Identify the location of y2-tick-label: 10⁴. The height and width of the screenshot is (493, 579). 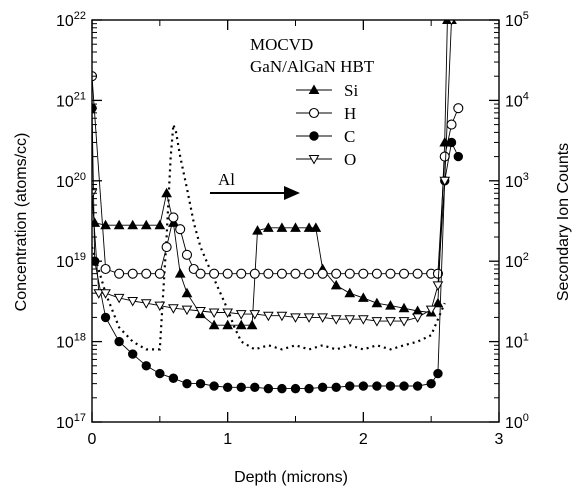
(517, 100).